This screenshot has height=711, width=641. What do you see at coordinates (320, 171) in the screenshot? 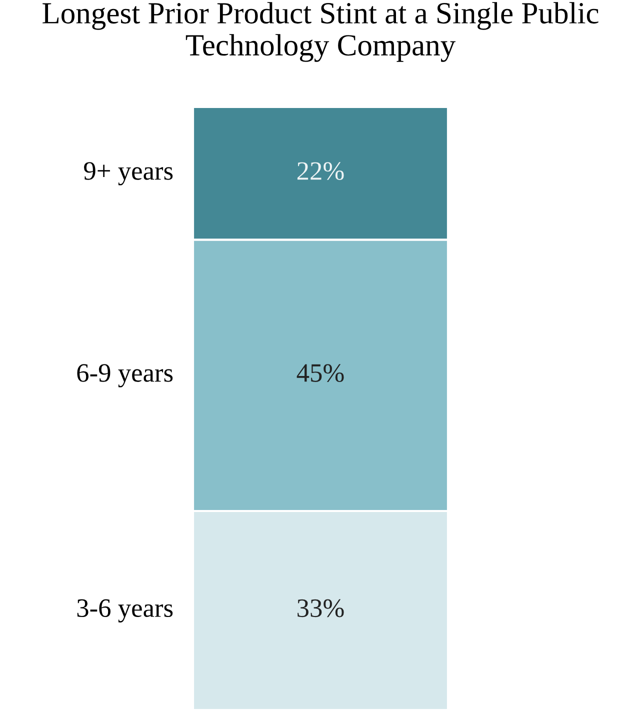
I see `data-label: 22%` at bounding box center [320, 171].